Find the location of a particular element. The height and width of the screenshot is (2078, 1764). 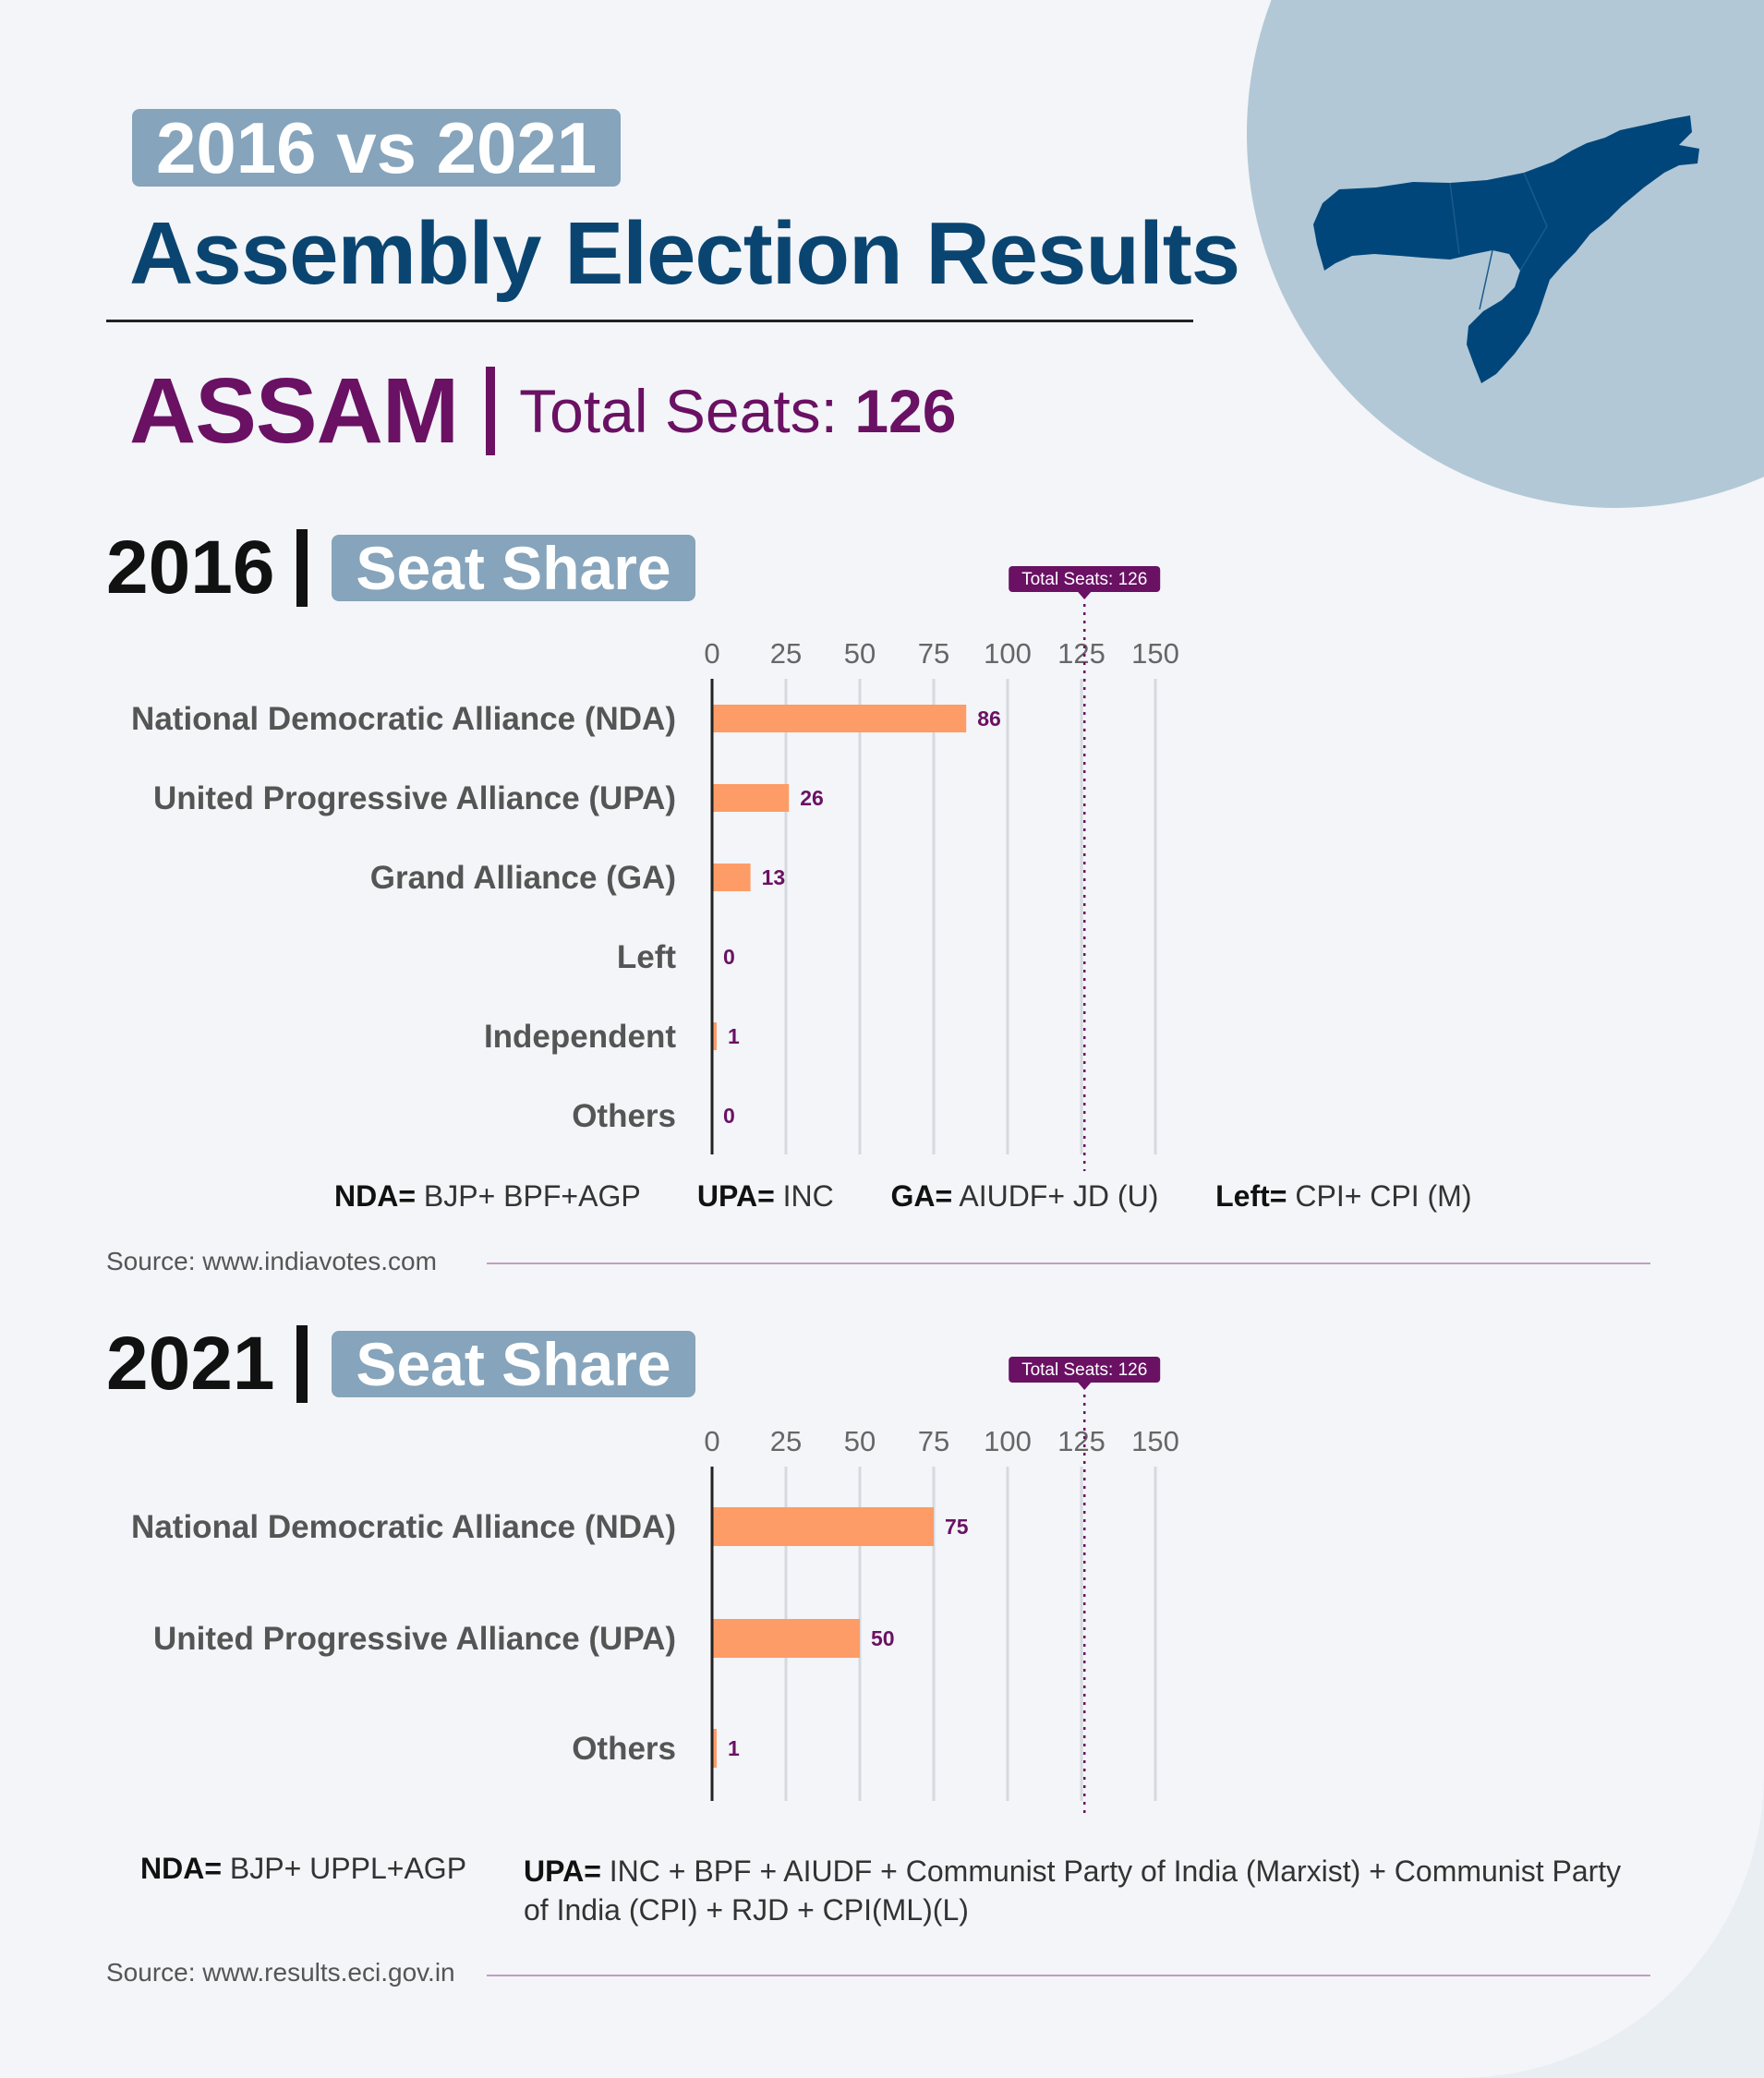

section-2021-separator is located at coordinates (302, 1364).